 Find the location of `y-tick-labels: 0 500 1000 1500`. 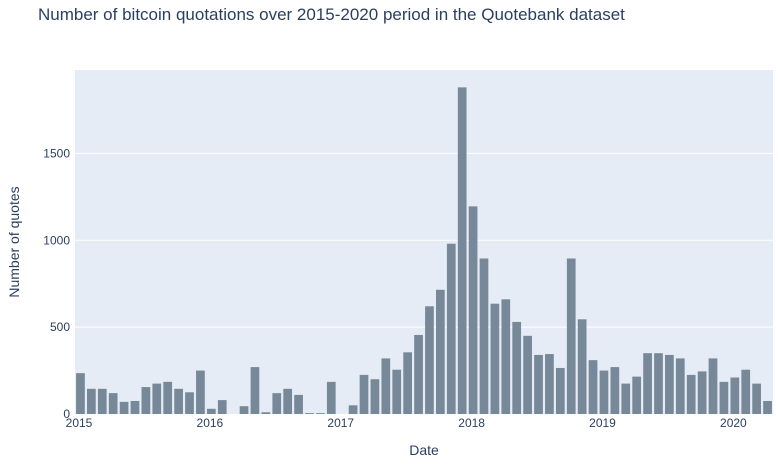

y-tick-labels: 0 500 1000 1500 is located at coordinates (56, 283).